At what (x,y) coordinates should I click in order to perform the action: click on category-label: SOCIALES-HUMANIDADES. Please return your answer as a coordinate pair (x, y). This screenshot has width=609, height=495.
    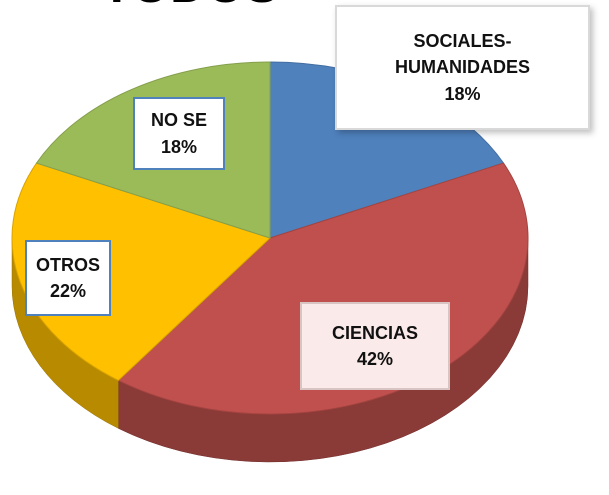
    Looking at the image, I should click on (462, 54).